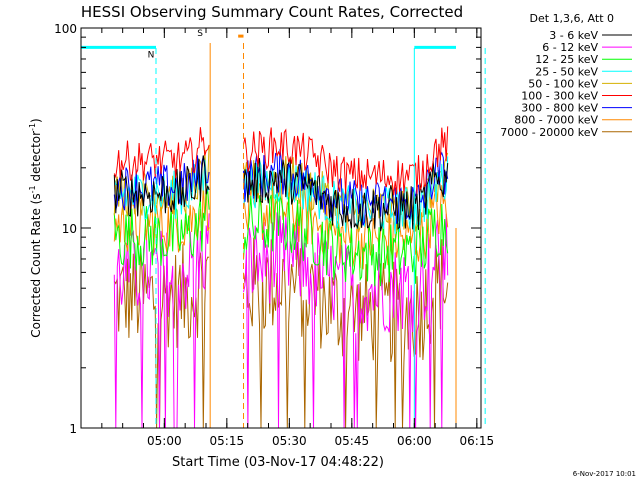 The image size is (640, 484). Describe the element at coordinates (36, 265) in the screenshot. I see `y-axis-label-main: Corrected Count Rate (s` at that location.